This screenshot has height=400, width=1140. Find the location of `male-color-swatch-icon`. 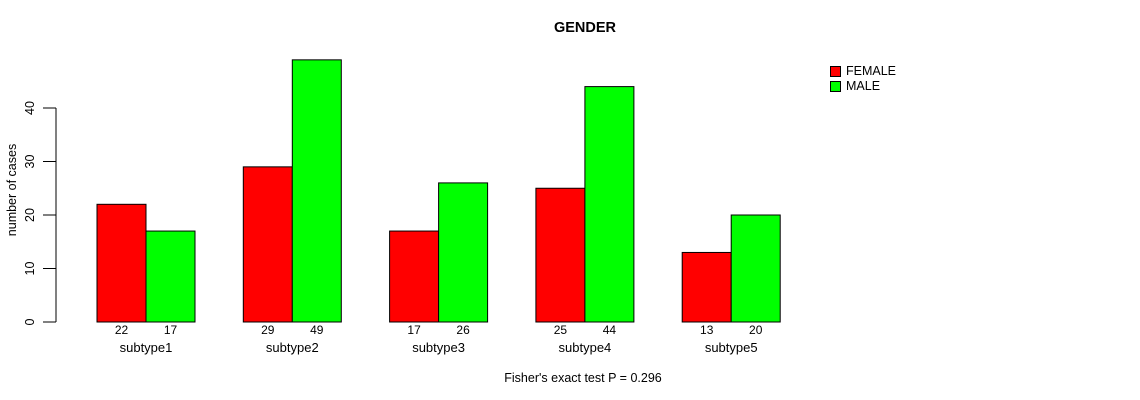

male-color-swatch-icon is located at coordinates (835, 86).